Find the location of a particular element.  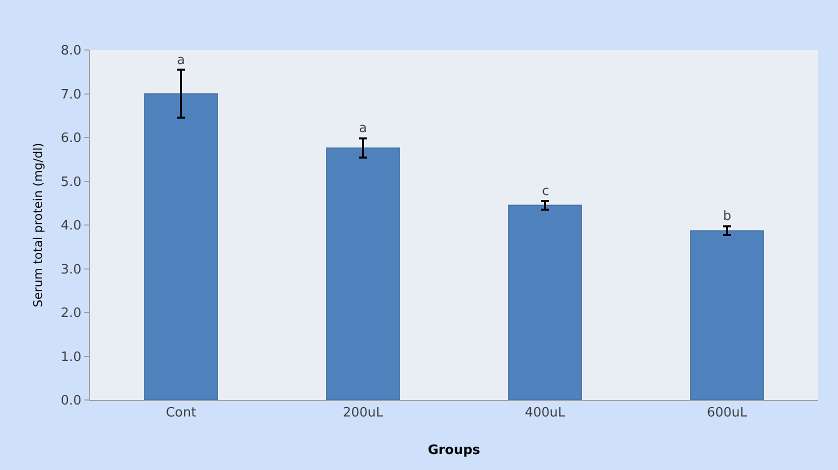

y-tick-label: 4.0 is located at coordinates (71, 226).